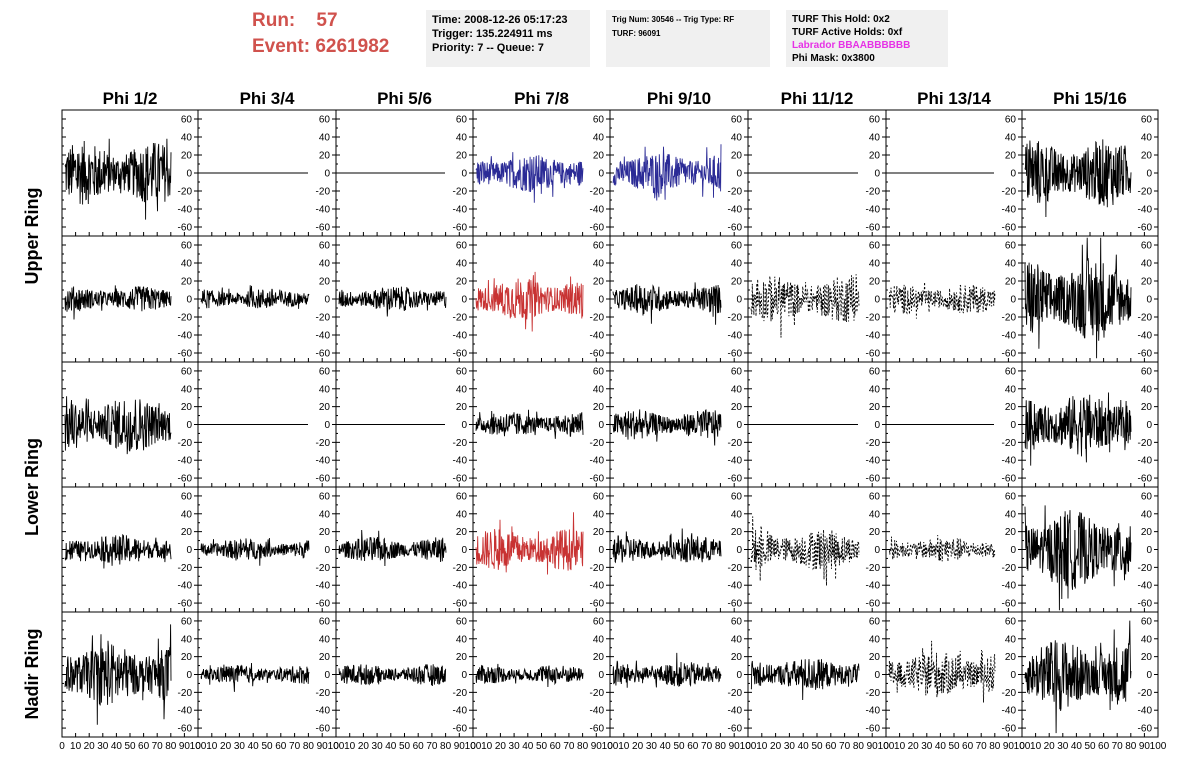 The height and width of the screenshot is (772, 1196). What do you see at coordinates (833, 58) in the screenshot?
I see `phi-mask-text: Phi Mask: 0x3800` at bounding box center [833, 58].